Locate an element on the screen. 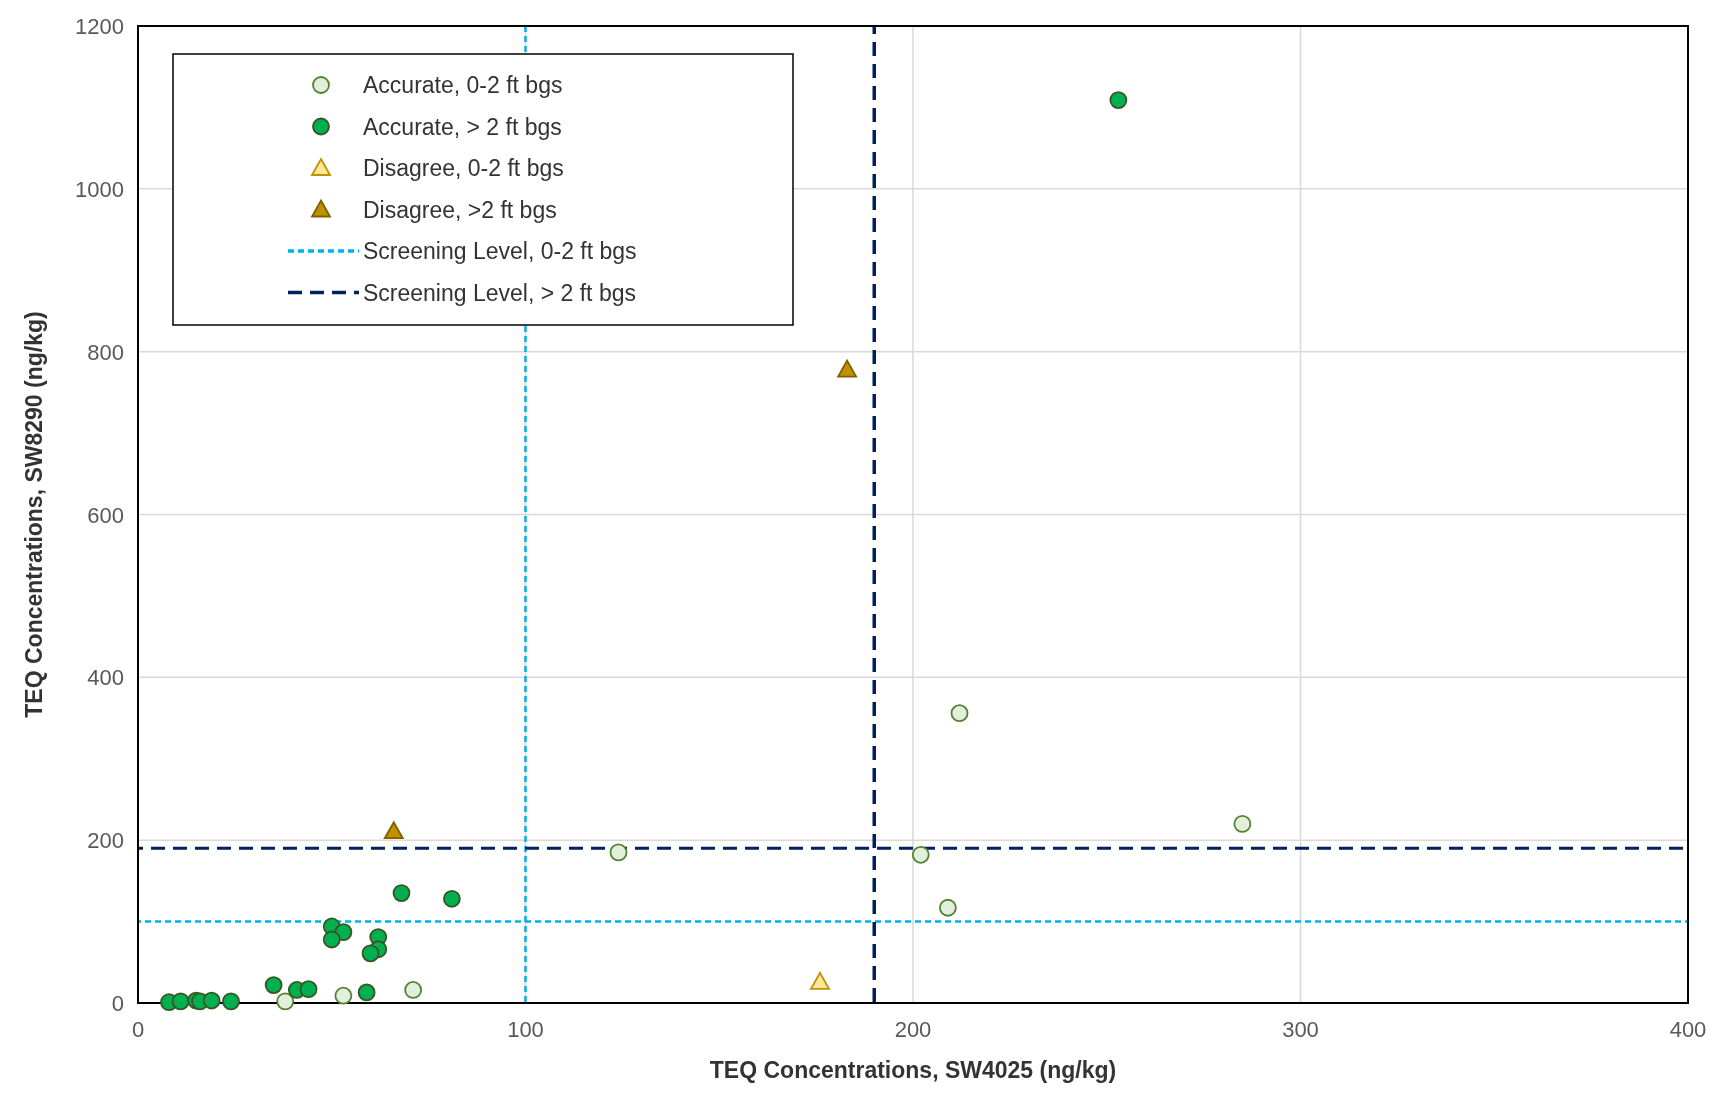 The width and height of the screenshot is (1718, 1106). x-tick-label: 300 is located at coordinates (1300, 1029).